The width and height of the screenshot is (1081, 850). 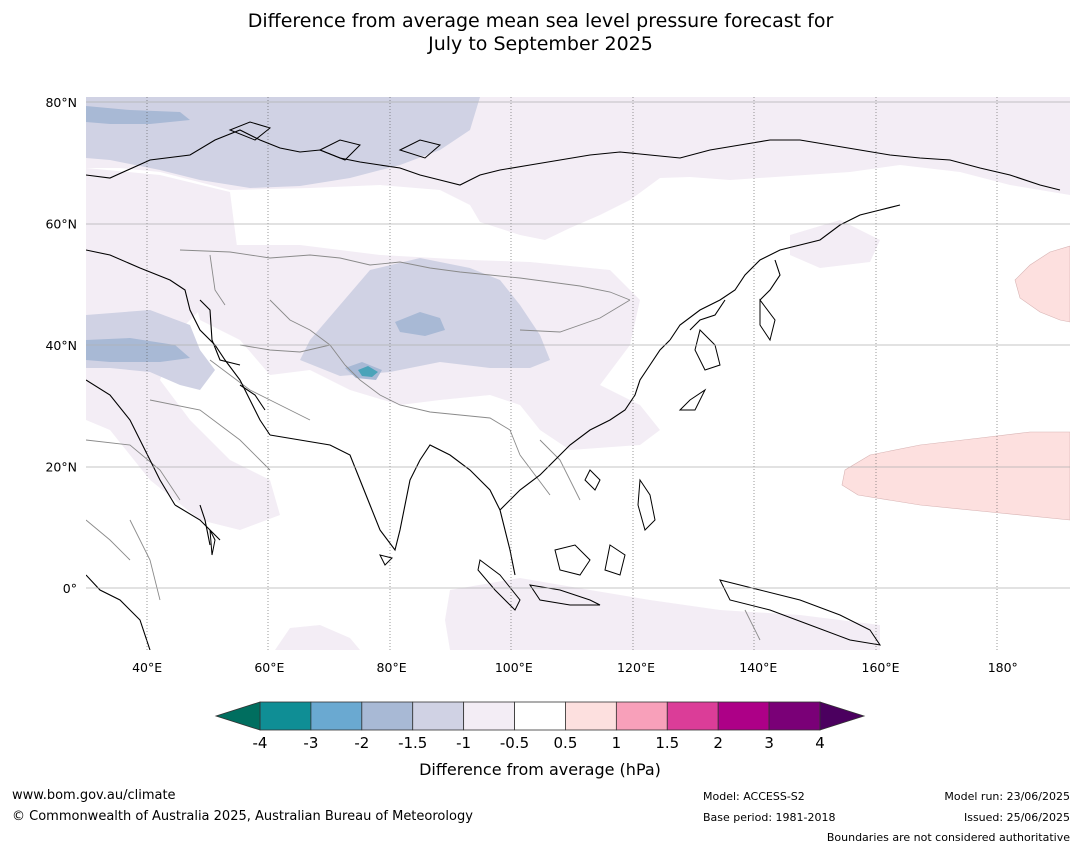 What do you see at coordinates (514, 743) in the screenshot?
I see `colorbar-tick-label: -0.5` at bounding box center [514, 743].